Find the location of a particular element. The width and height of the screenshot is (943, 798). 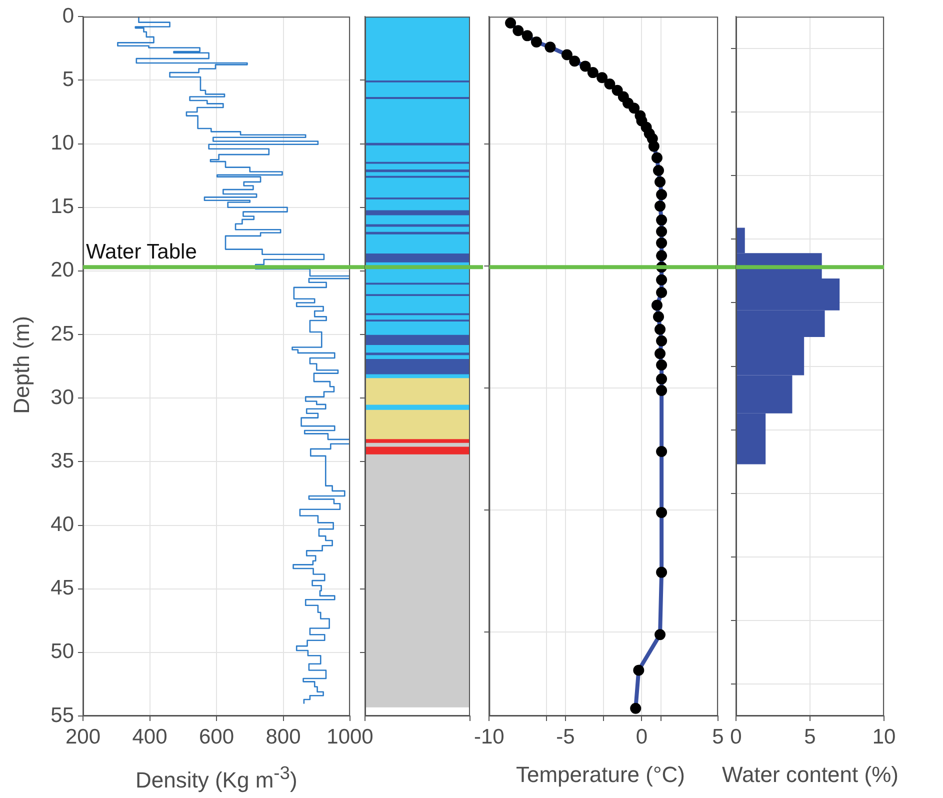

x-tick-label: -10 is located at coordinates (489, 736).